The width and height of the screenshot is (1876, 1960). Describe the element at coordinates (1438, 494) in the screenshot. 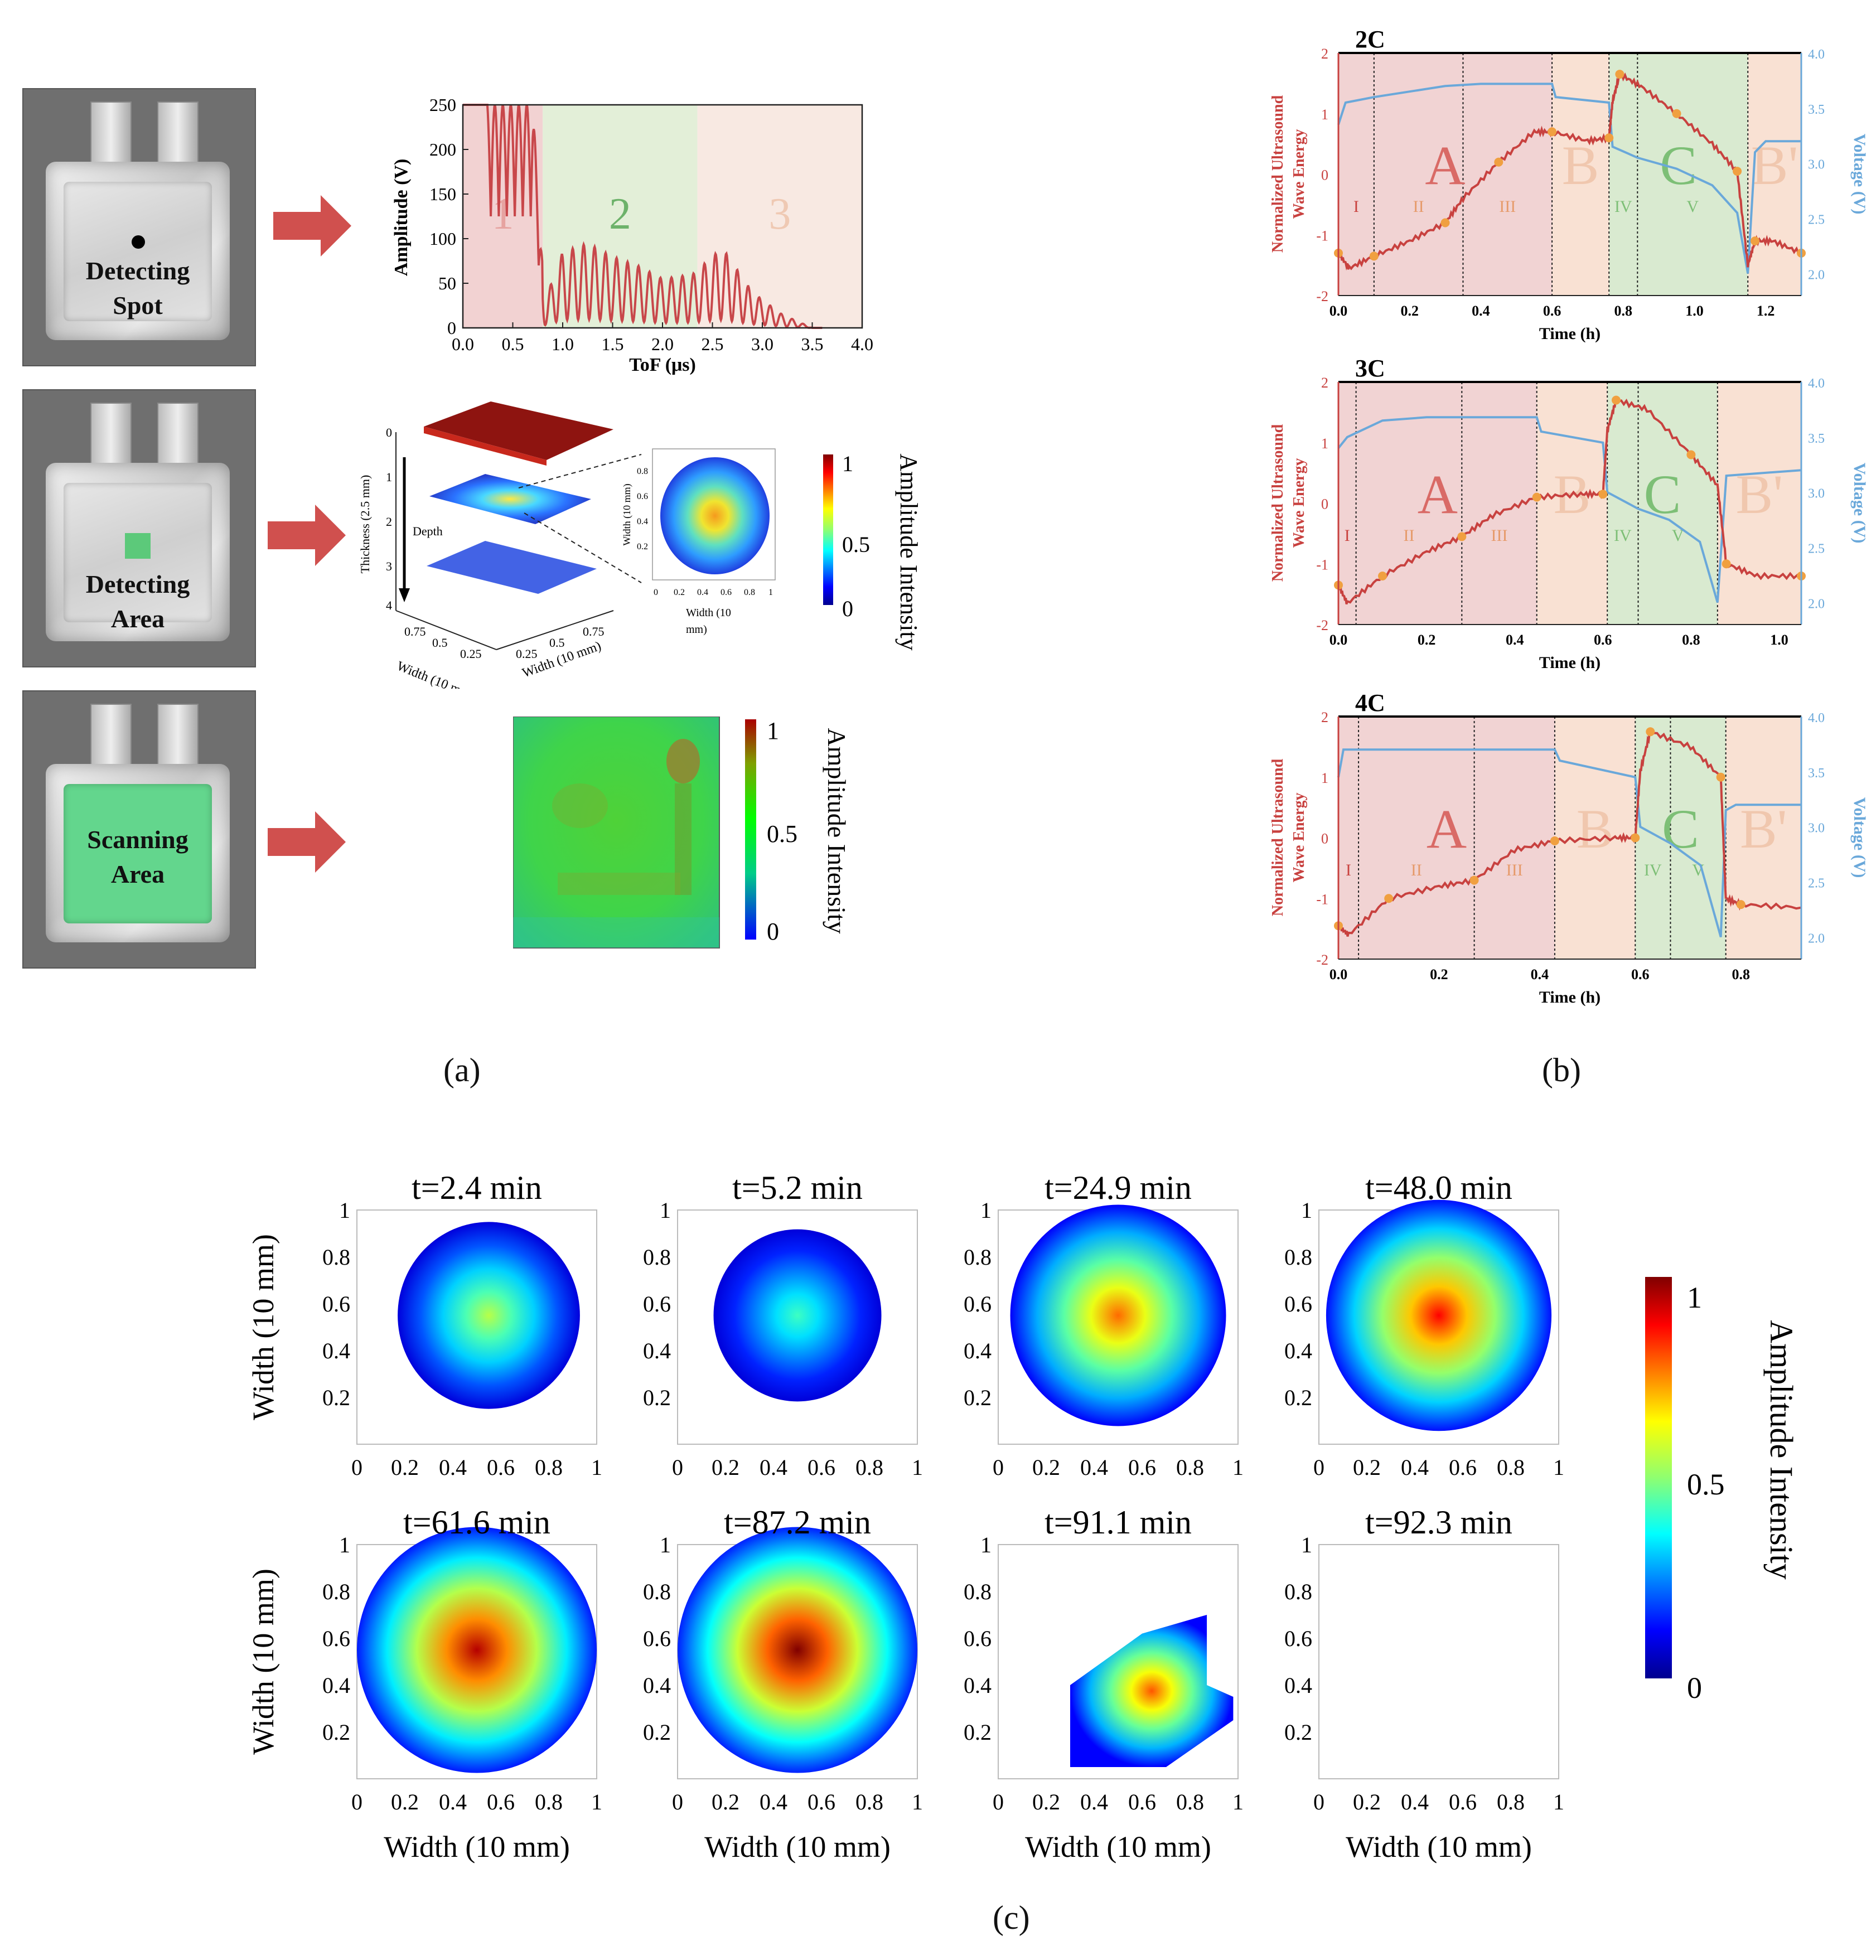

I see `phase-letter: A` at that location.